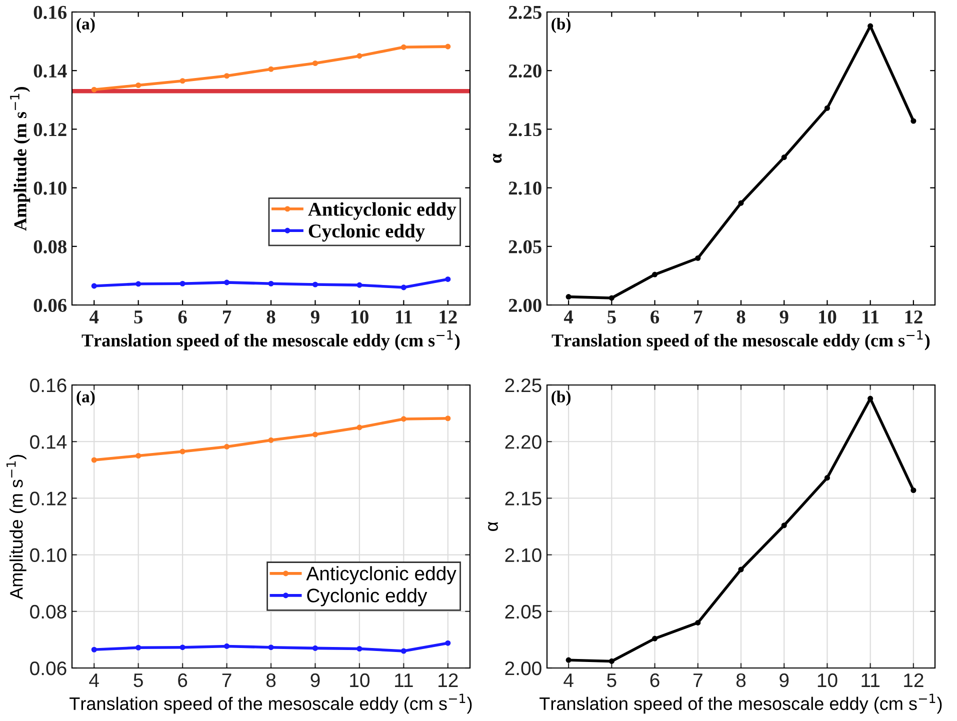  What do you see at coordinates (523, 499) in the screenshot?
I see `y-tick-label: 2.15` at bounding box center [523, 499].